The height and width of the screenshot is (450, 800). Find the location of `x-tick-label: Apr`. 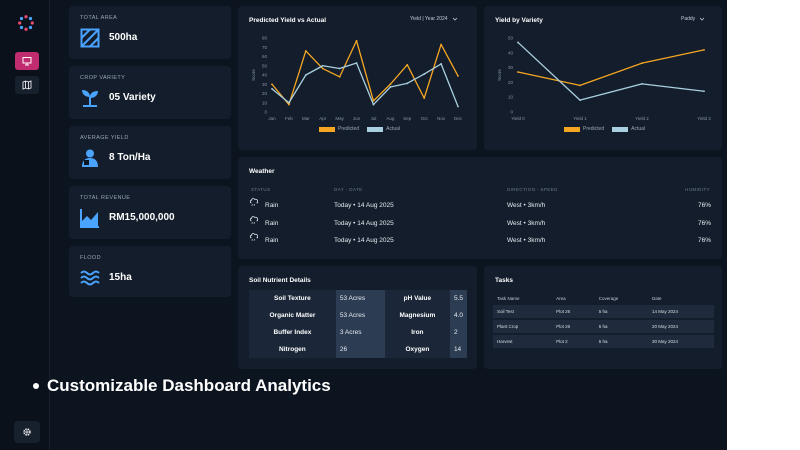

x-tick-label: Apr is located at coordinates (323, 118).